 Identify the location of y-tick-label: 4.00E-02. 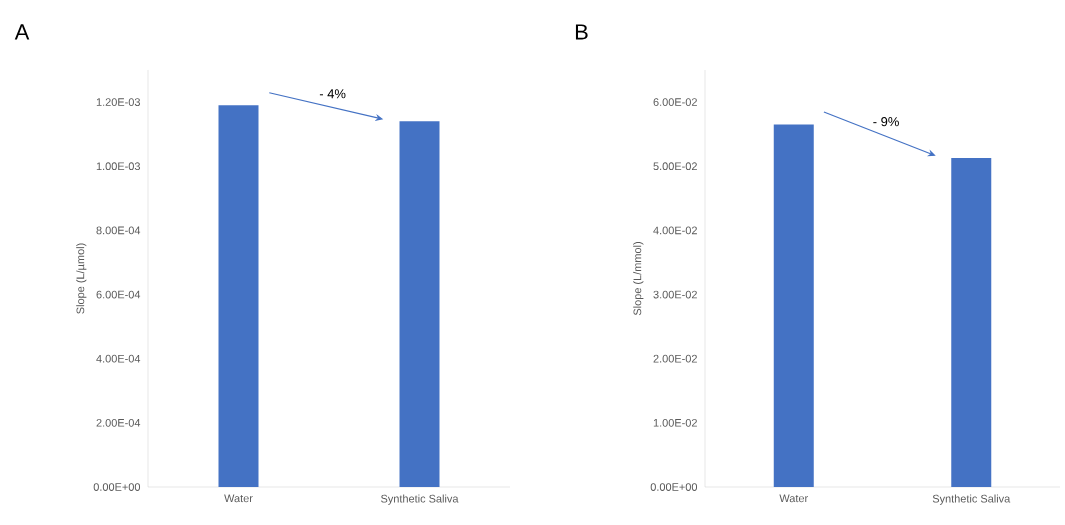
(675, 230).